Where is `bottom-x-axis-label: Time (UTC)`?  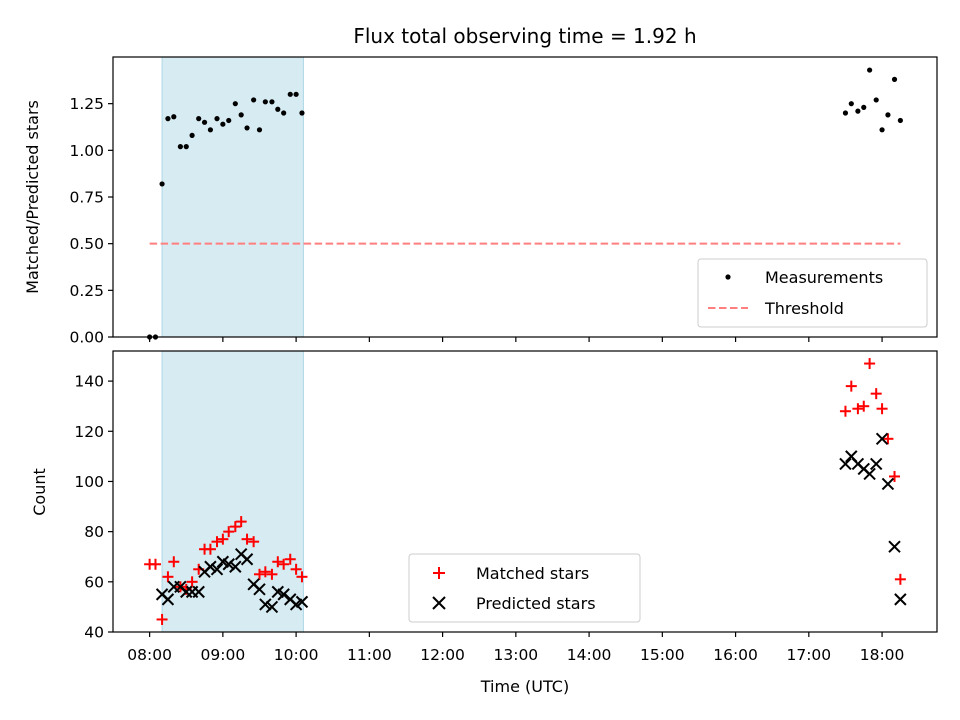 bottom-x-axis-label: Time (UTC) is located at coordinates (524, 686).